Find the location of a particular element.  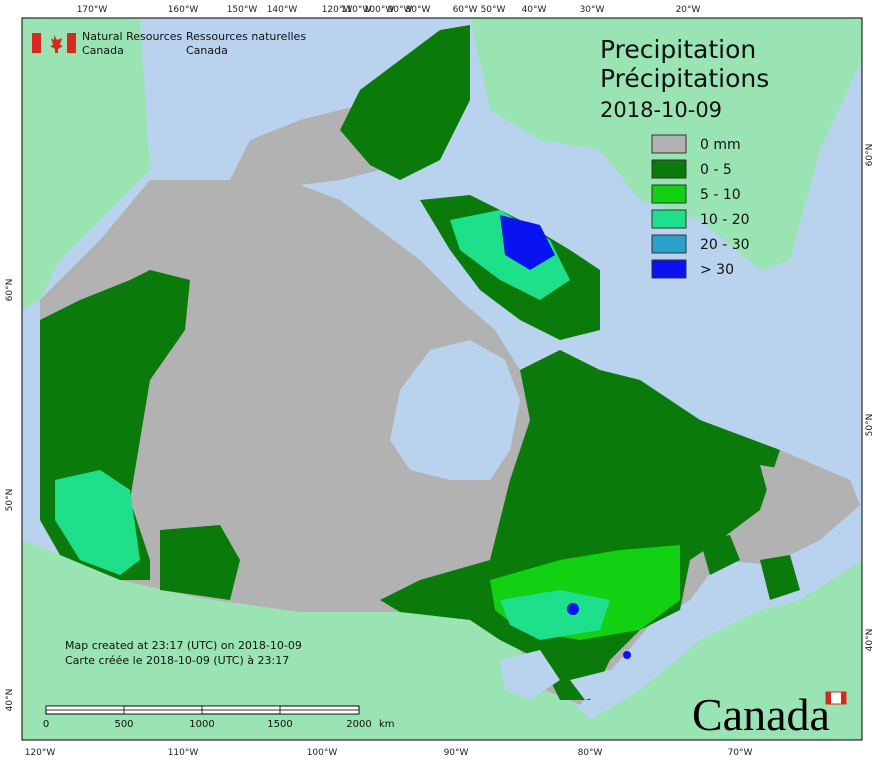

longitude-label: 40°W is located at coordinates (534, 10).